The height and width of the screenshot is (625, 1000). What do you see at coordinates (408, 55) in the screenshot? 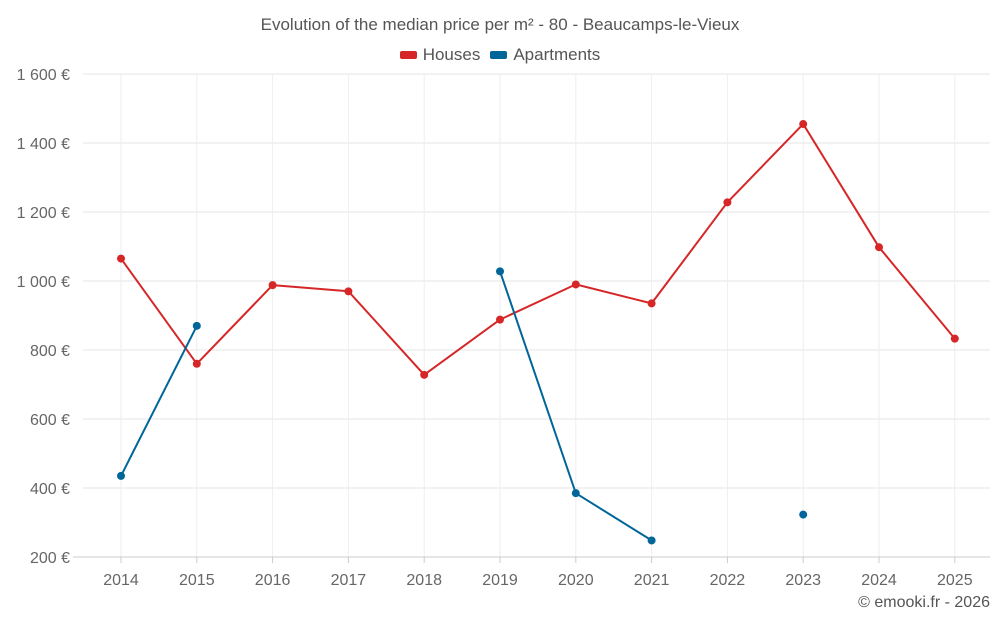
I see `legend-swatch-houses` at bounding box center [408, 55].